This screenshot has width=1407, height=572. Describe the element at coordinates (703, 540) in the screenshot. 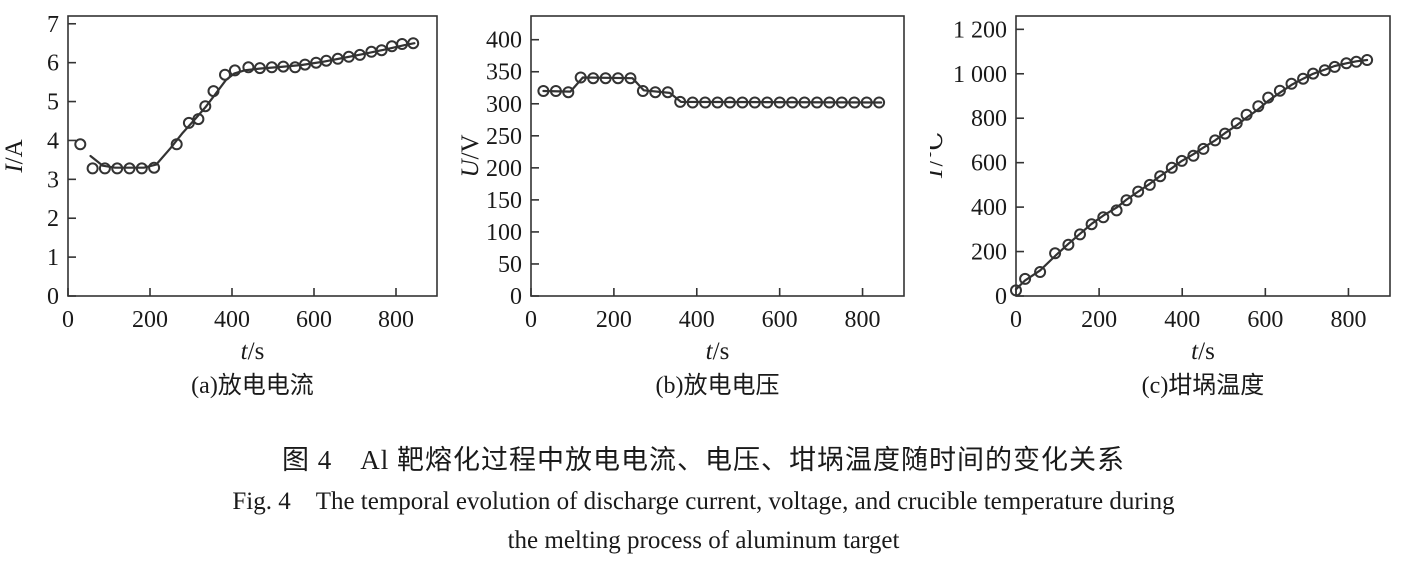

I see `caption-english-line2: the melting process of aluminum target` at that location.